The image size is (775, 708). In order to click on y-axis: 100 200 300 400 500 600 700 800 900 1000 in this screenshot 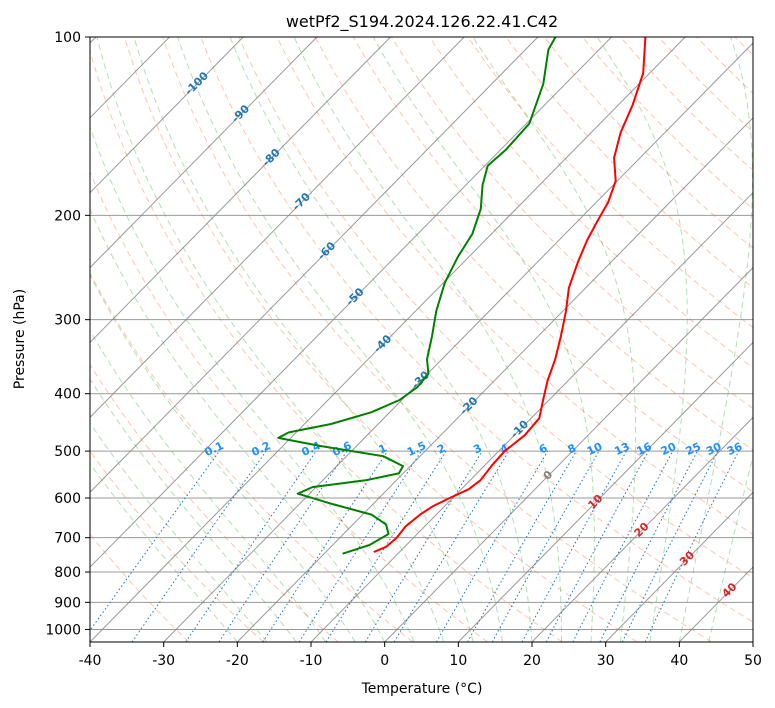, I will do `click(67, 334)`.